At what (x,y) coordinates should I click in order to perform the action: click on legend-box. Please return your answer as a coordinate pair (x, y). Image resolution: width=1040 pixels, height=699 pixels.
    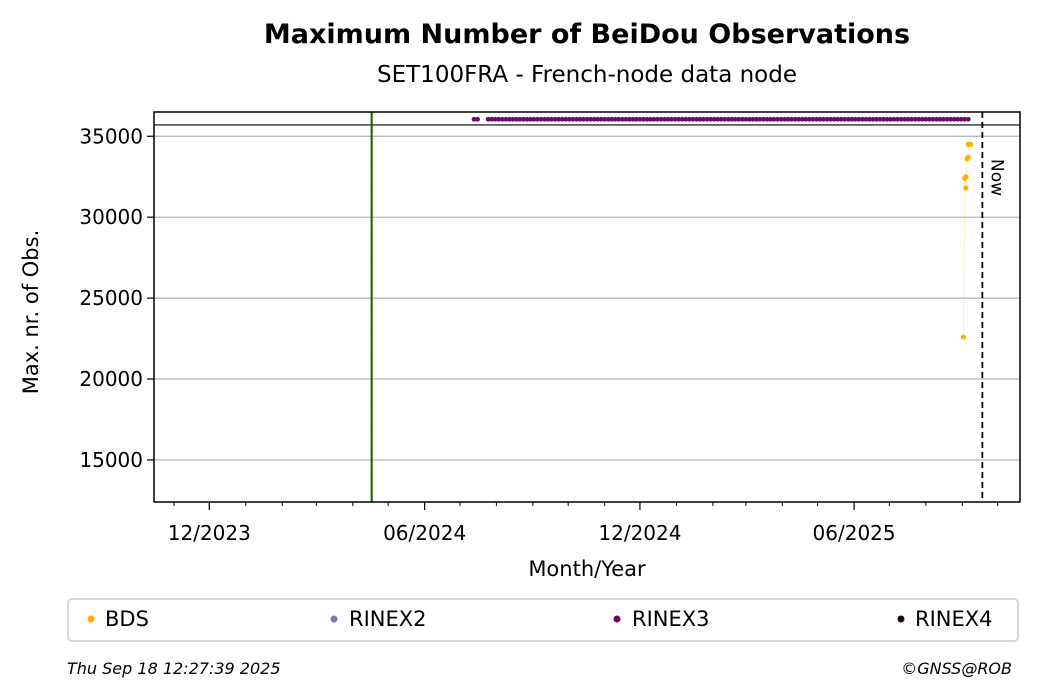
    Looking at the image, I should click on (543, 620).